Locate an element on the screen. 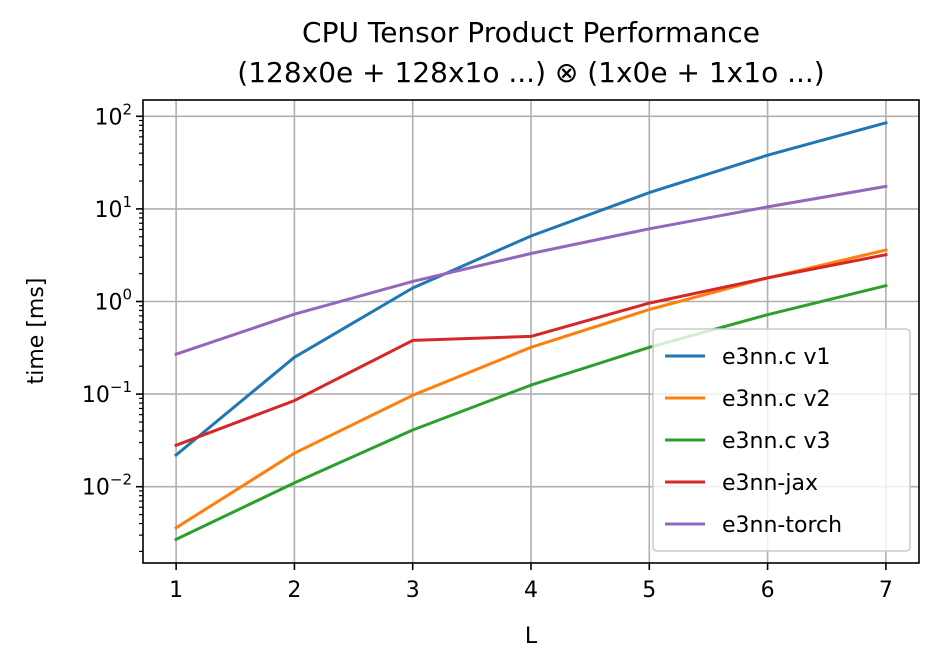  x-tick-label: 3 is located at coordinates (413, 590).